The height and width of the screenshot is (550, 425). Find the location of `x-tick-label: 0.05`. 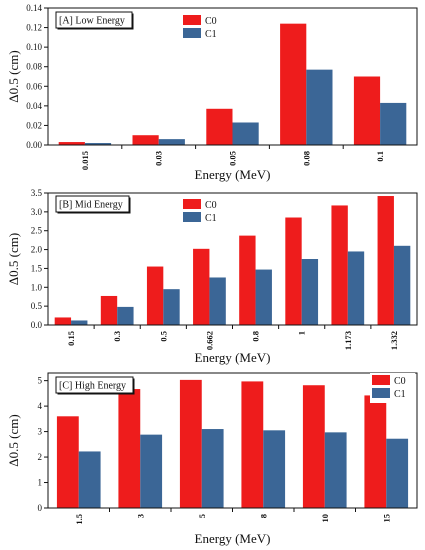

x-tick-label: 0.05 is located at coordinates (233, 158).